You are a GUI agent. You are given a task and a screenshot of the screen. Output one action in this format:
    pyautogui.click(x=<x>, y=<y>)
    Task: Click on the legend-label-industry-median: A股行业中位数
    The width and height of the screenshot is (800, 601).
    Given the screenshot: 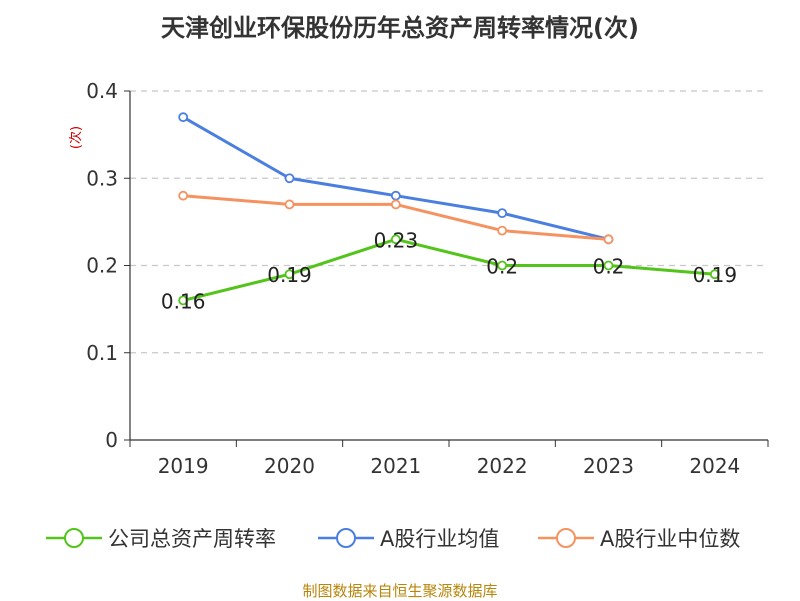 What is the action you would take?
    pyautogui.click(x=670, y=539)
    